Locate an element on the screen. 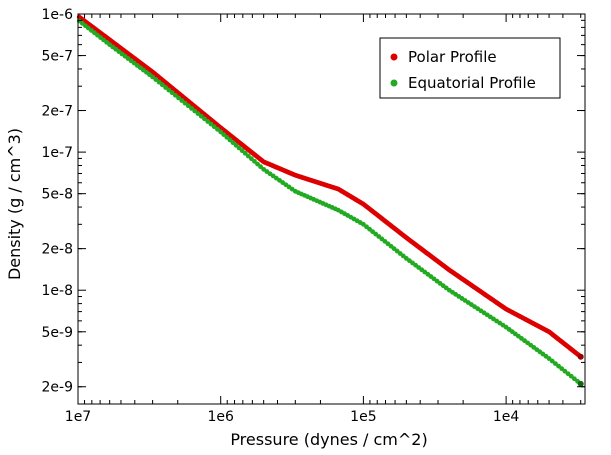 The height and width of the screenshot is (455, 611). x-tick-label: 1e4 is located at coordinates (506, 417).